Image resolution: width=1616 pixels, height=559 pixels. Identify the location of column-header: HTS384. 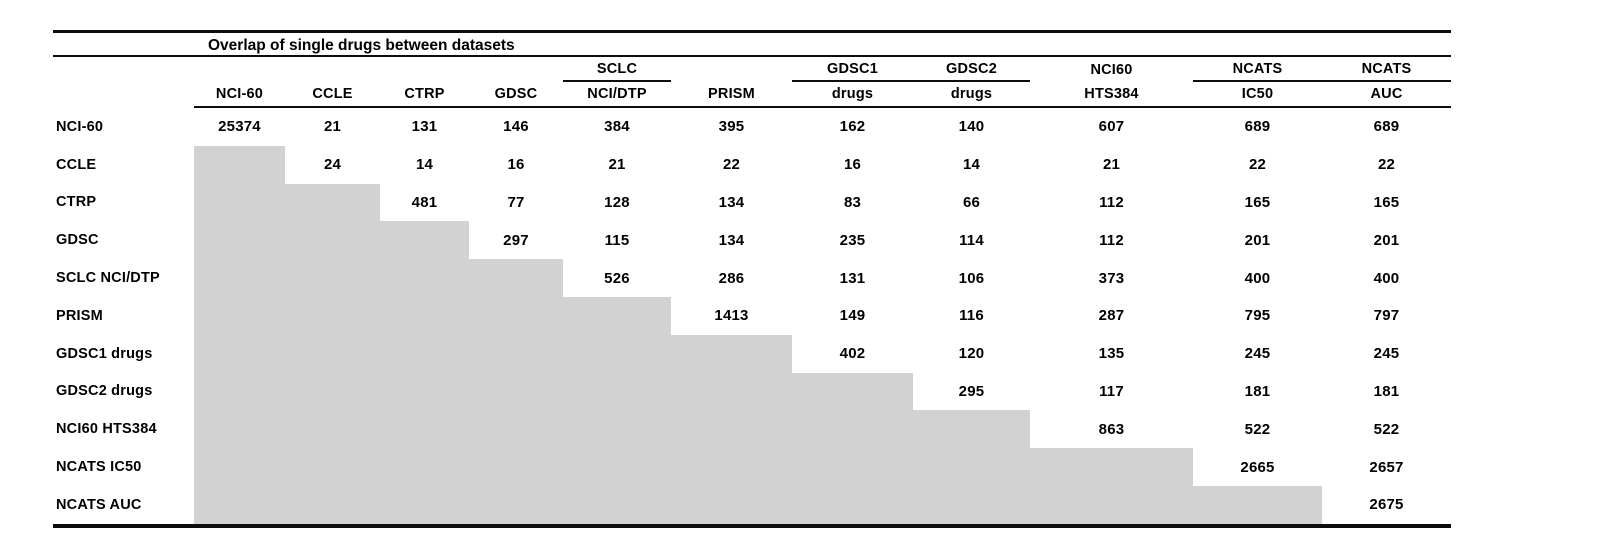
(1111, 95).